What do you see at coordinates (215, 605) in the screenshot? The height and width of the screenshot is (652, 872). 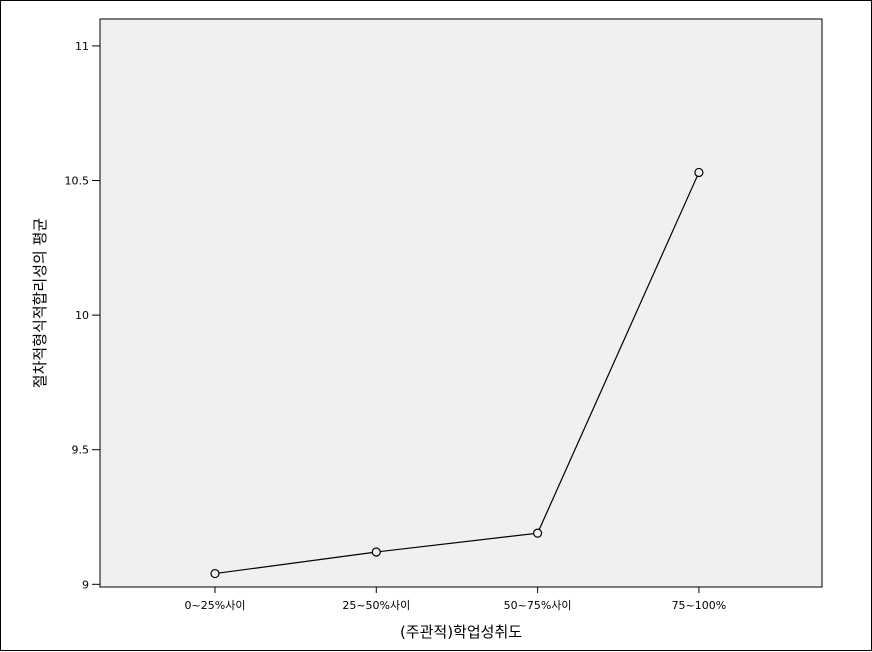 I see `x-tick-label: 0~25%사이` at bounding box center [215, 605].